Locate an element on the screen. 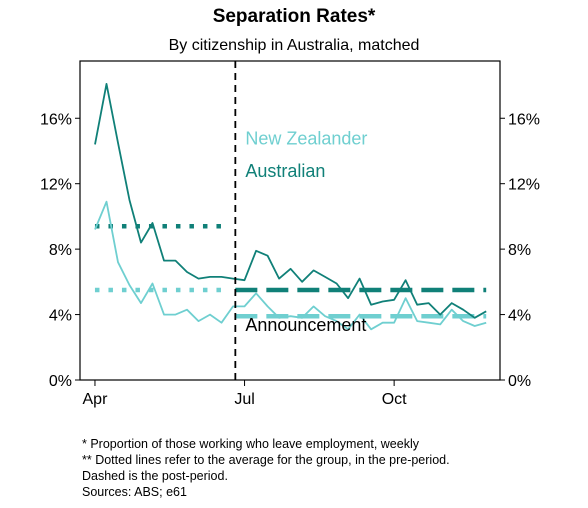  x-tick-label: Oct is located at coordinates (394, 399).